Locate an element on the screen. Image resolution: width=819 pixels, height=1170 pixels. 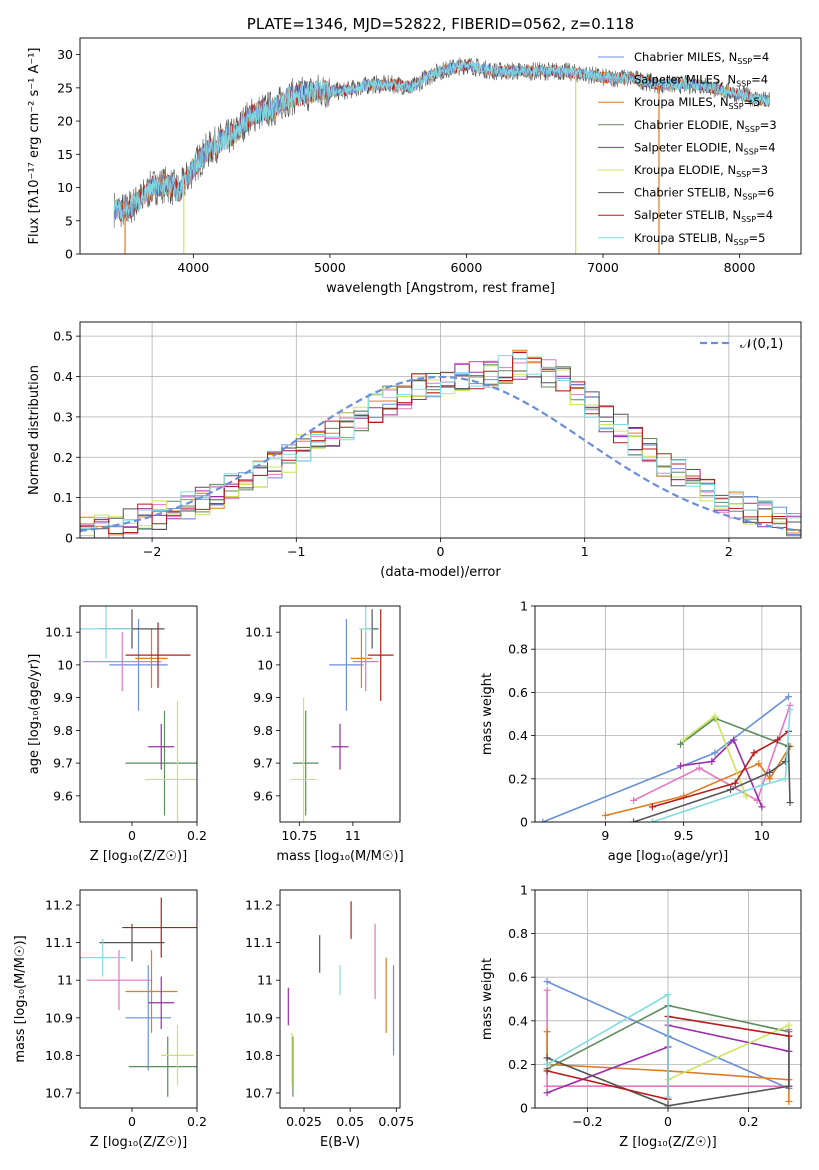
x-tick-label: 0.025 is located at coordinates (304, 1121).